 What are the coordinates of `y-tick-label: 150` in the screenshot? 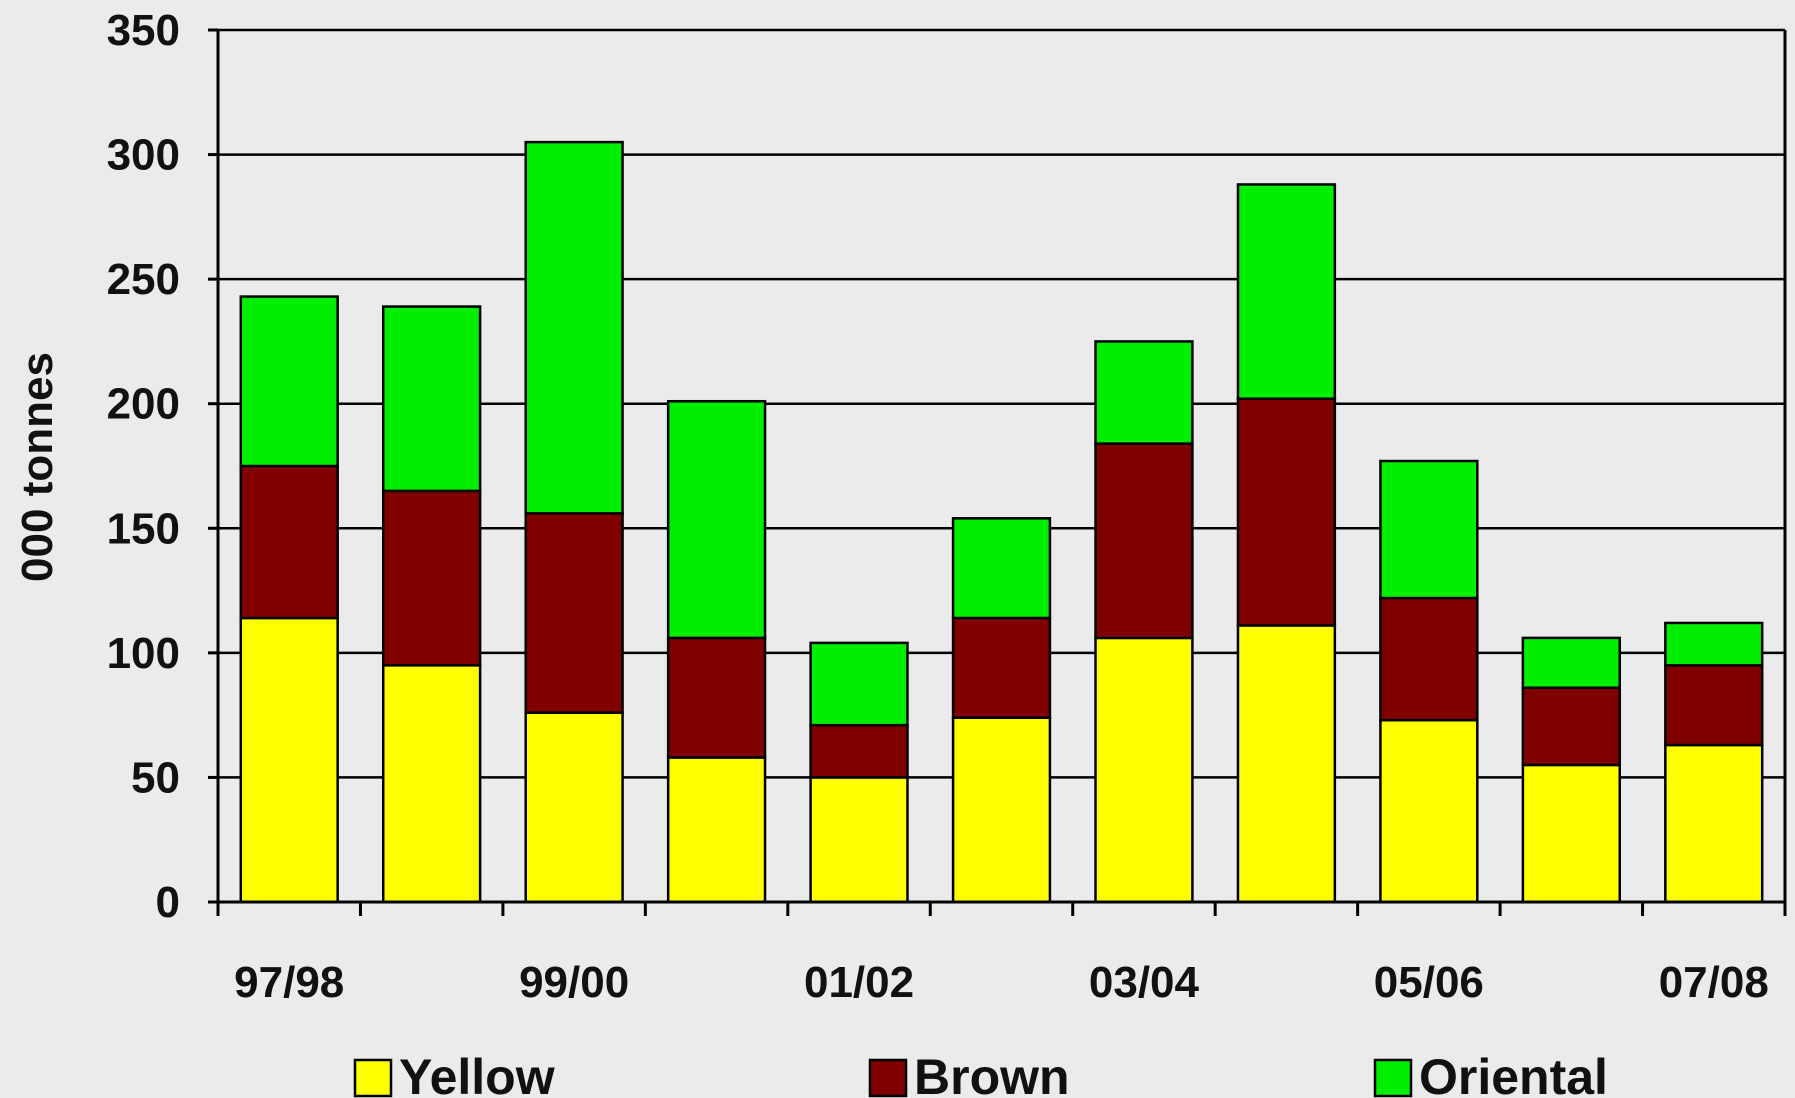 It's located at (143, 528).